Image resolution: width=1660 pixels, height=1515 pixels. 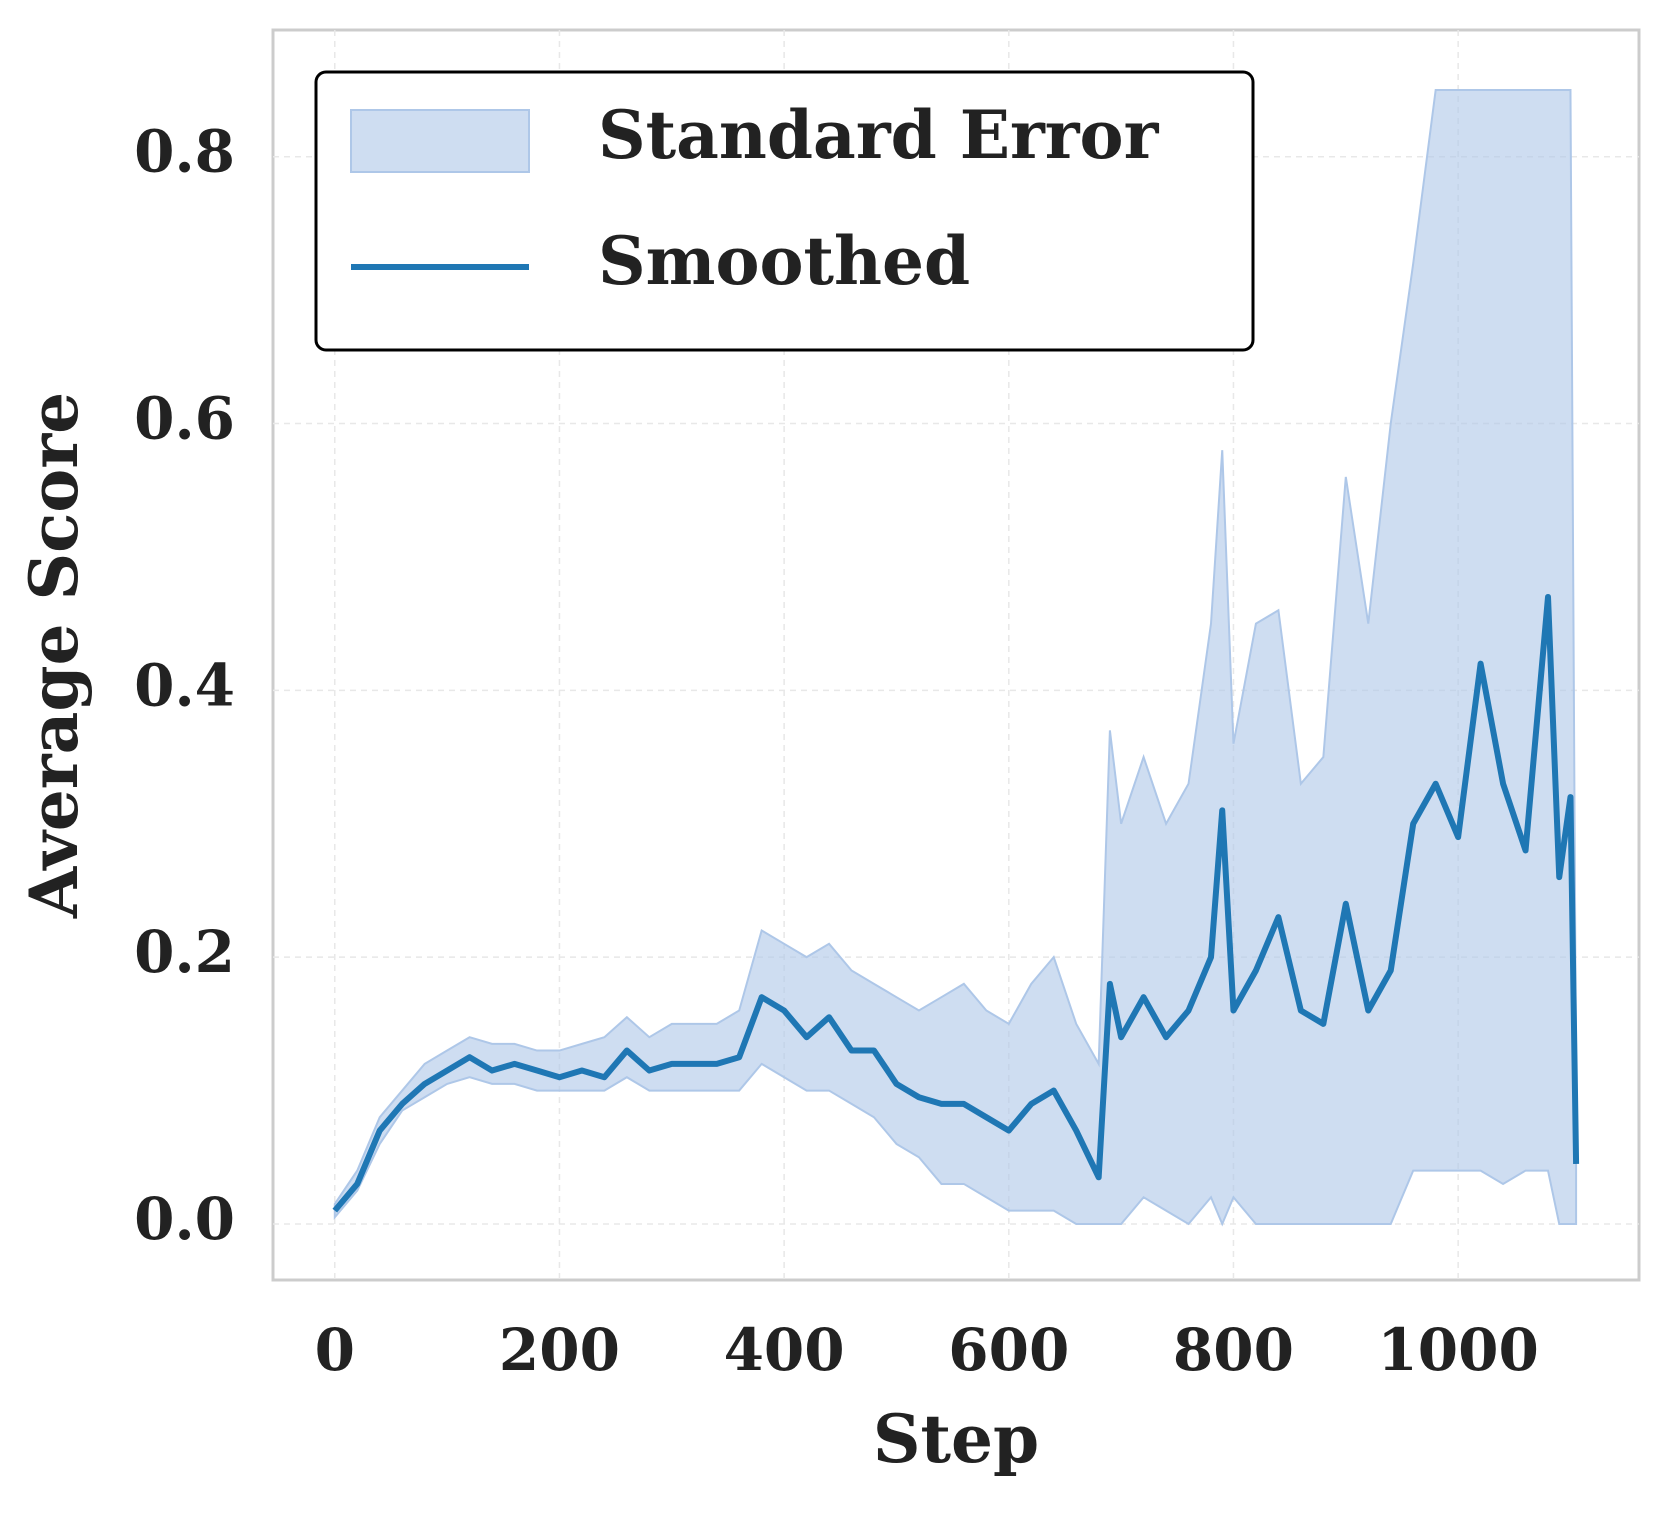 What do you see at coordinates (184, 685) in the screenshot?
I see `y-tick-label: 0.4` at bounding box center [184, 685].